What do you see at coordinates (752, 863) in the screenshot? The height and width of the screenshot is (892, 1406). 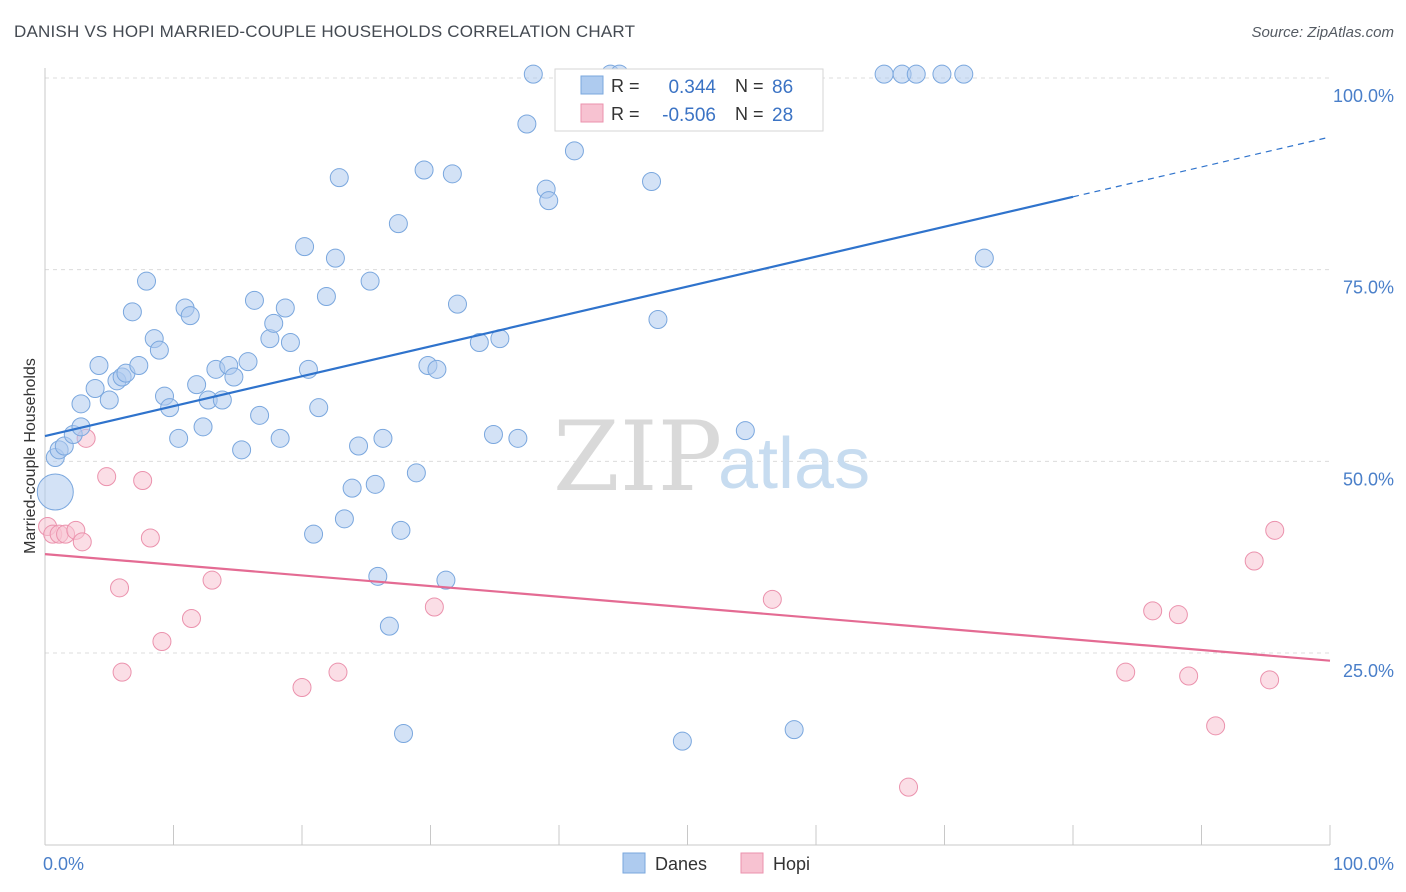 I see `legend-hopi-swatch` at bounding box center [752, 863].